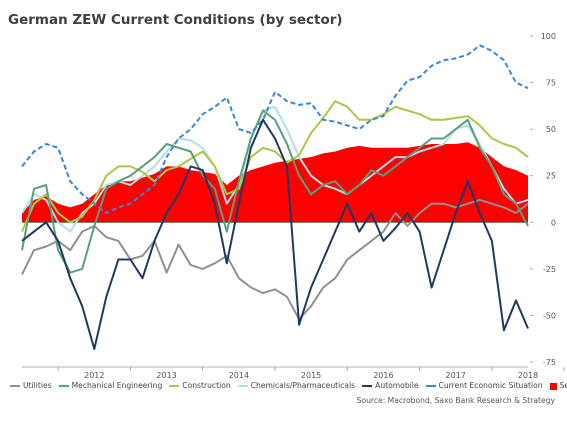 This screenshot has width=567, height=421. What do you see at coordinates (548, 36) in the screenshot?
I see `y-tick-label: 100` at bounding box center [548, 36].